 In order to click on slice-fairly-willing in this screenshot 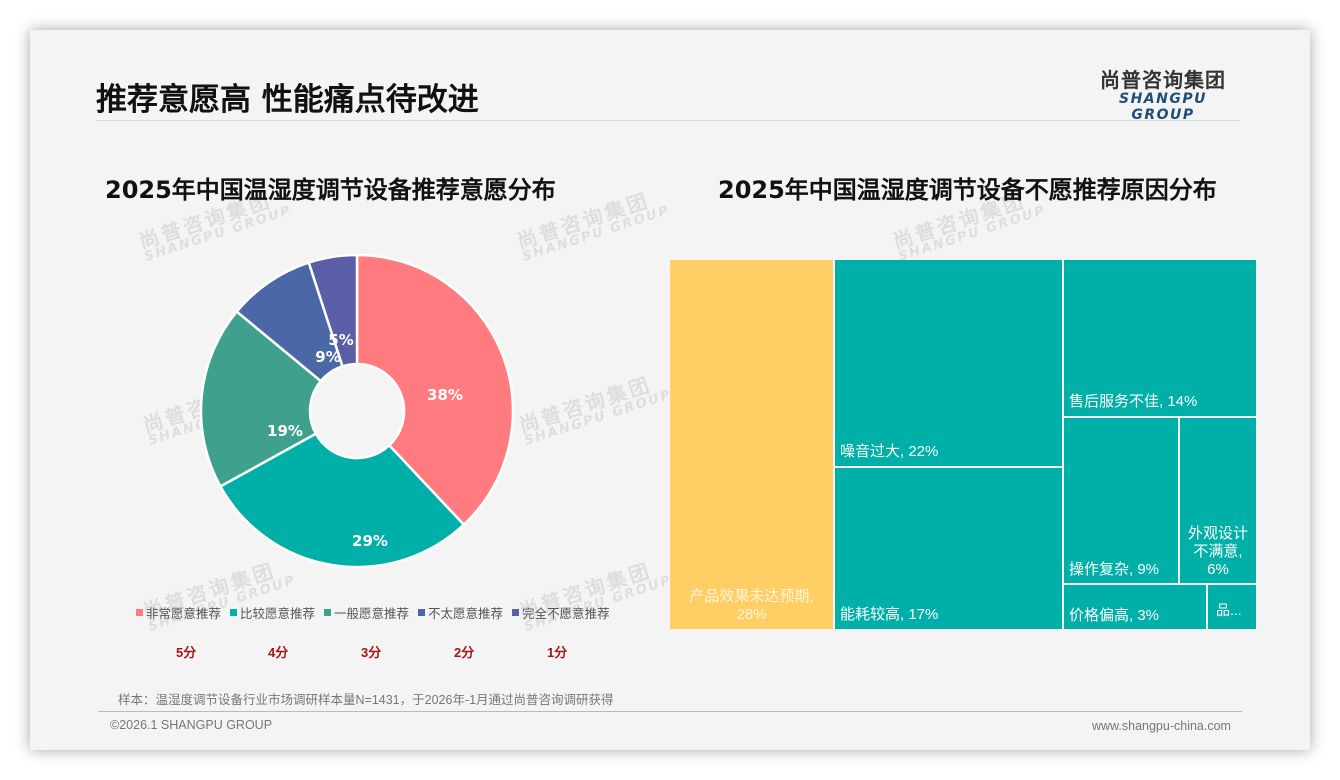, I will do `click(342, 500)`.